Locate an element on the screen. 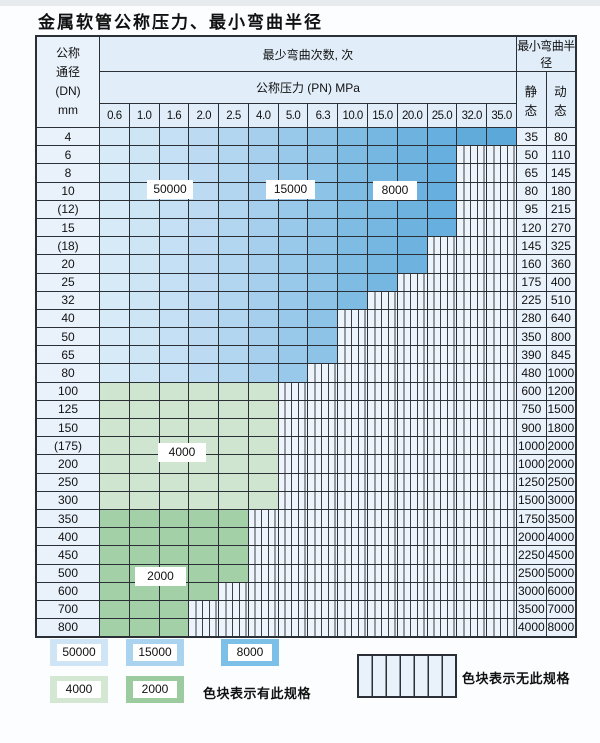 The image size is (600, 743). dn-cell: 300 is located at coordinates (67, 500).